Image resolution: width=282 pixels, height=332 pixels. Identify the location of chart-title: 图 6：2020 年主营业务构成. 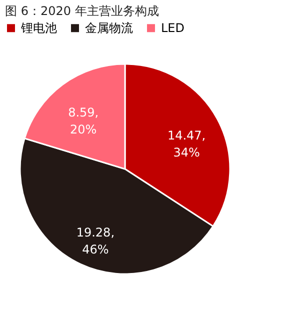
(82, 11).